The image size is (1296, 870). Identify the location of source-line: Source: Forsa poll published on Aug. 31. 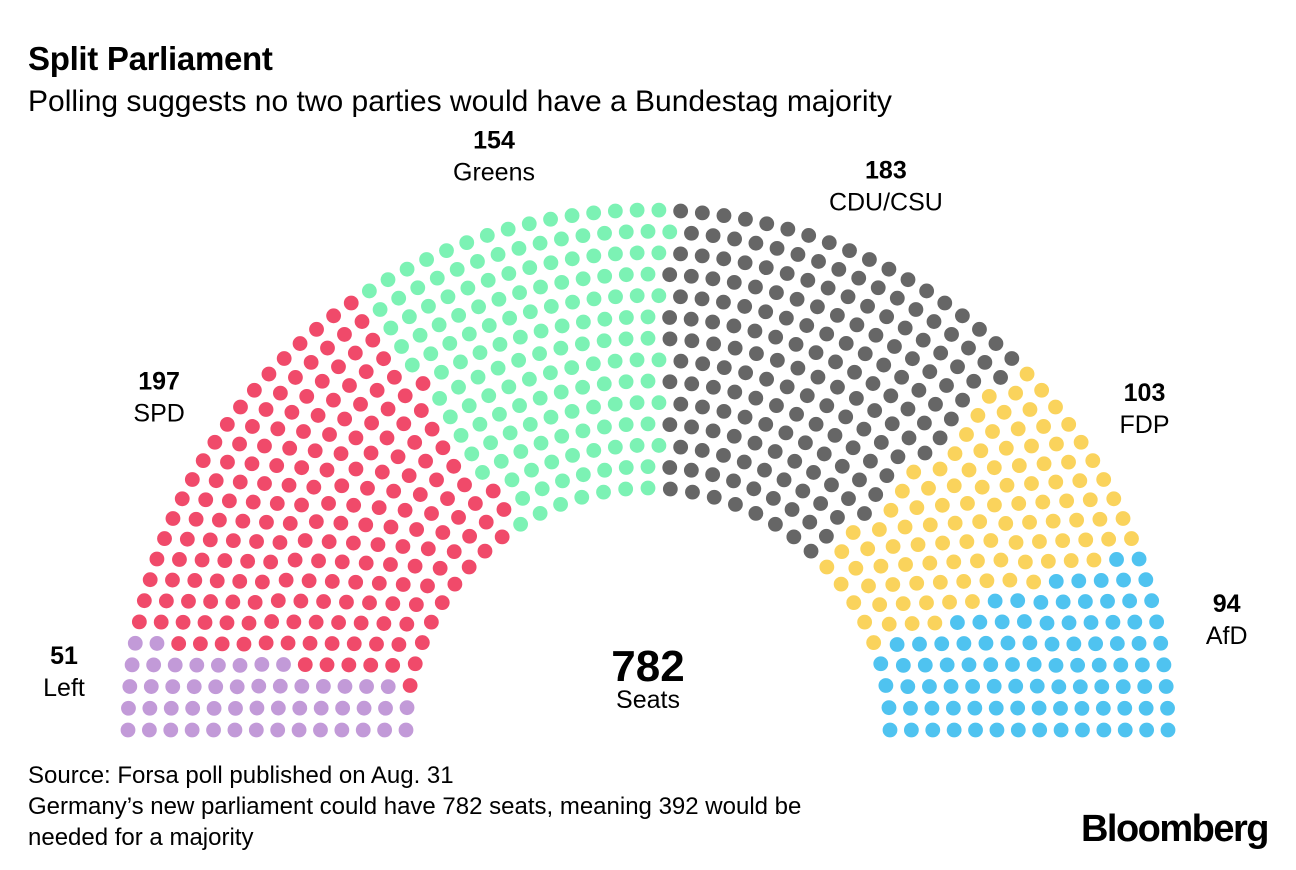
(241, 775).